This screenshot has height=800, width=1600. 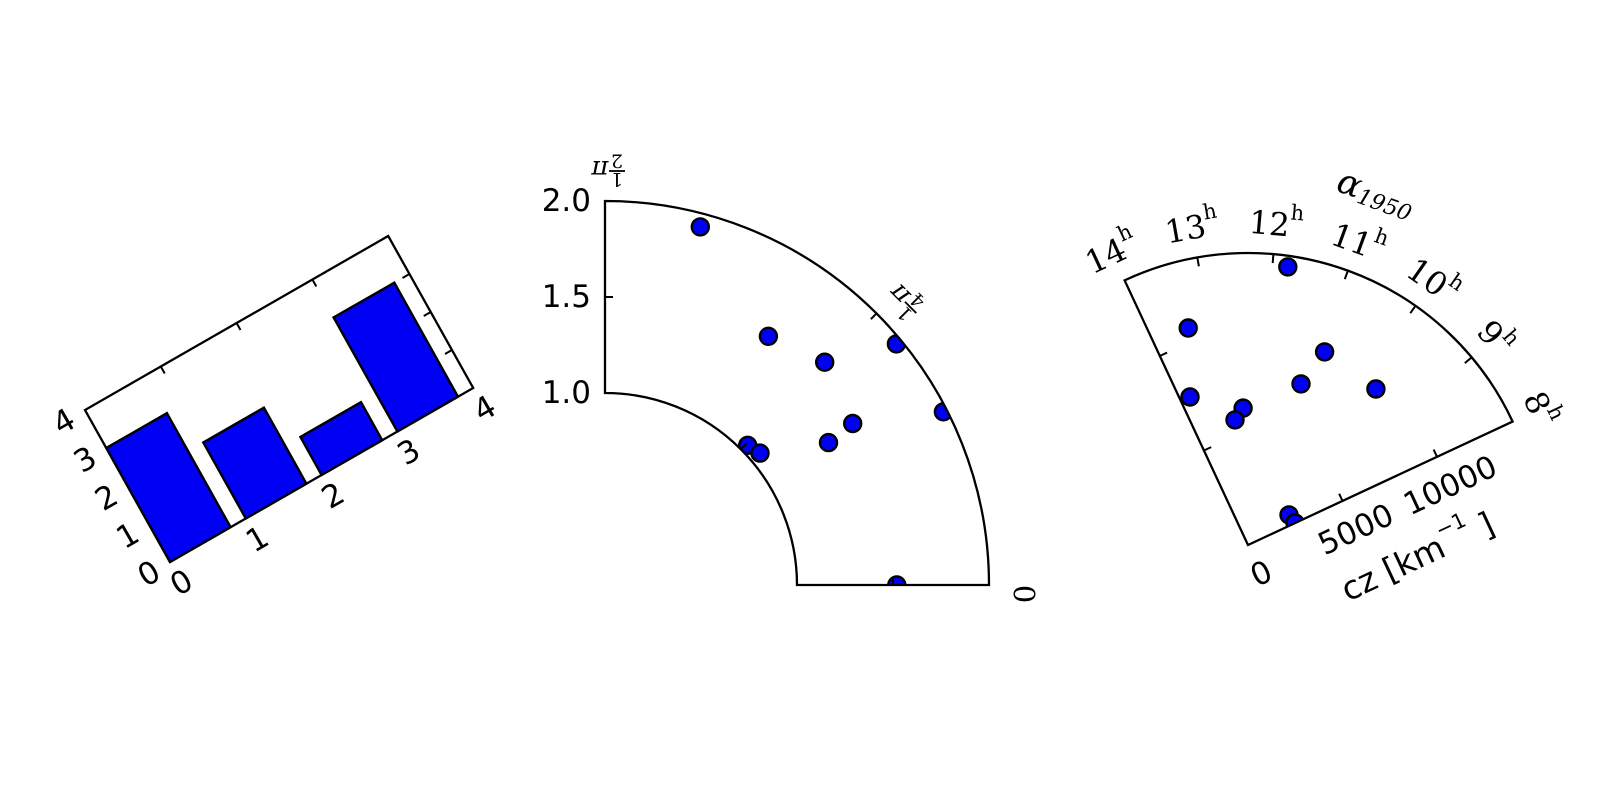 What do you see at coordinates (617, 179) in the screenshot?
I see `fraction-numerator: 1` at bounding box center [617, 179].